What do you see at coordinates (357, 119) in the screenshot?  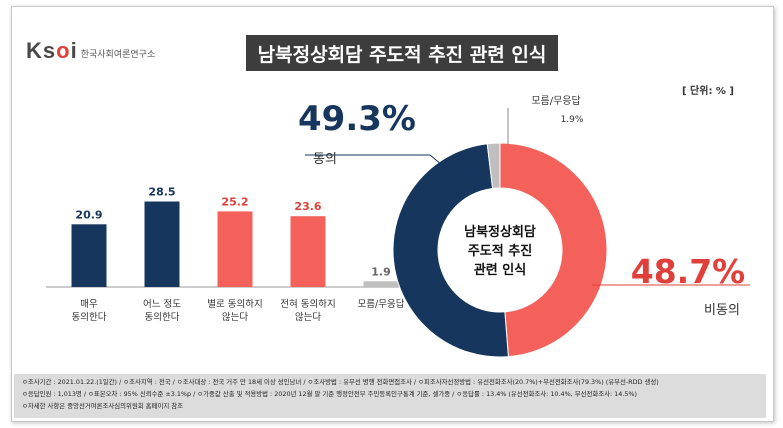 I see `donut-value-label: 49.3%` at bounding box center [357, 119].